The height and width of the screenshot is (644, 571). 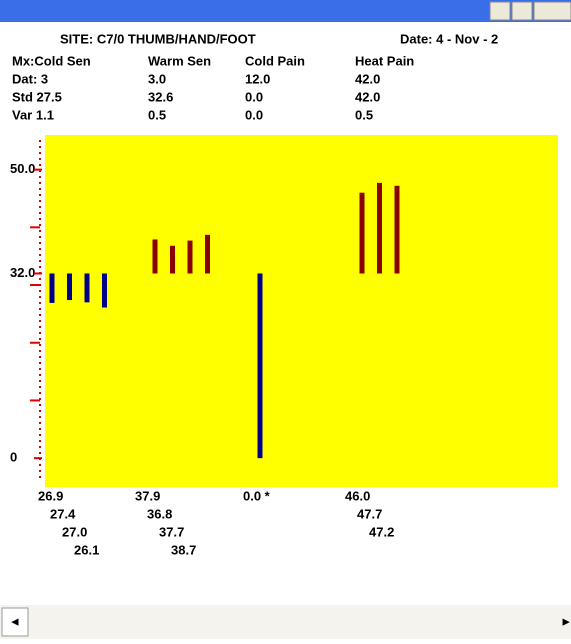 I want to click on y-tick-label: 50.0, so click(x=22, y=168).